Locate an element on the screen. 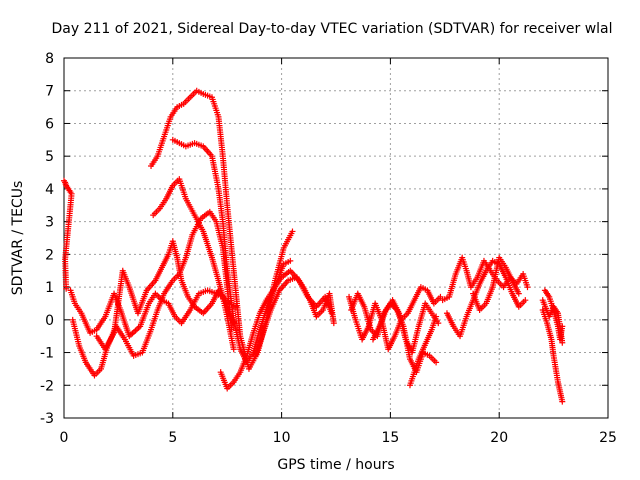 This screenshot has height=480, width=640. y-tick-label: -3 is located at coordinates (47, 419).